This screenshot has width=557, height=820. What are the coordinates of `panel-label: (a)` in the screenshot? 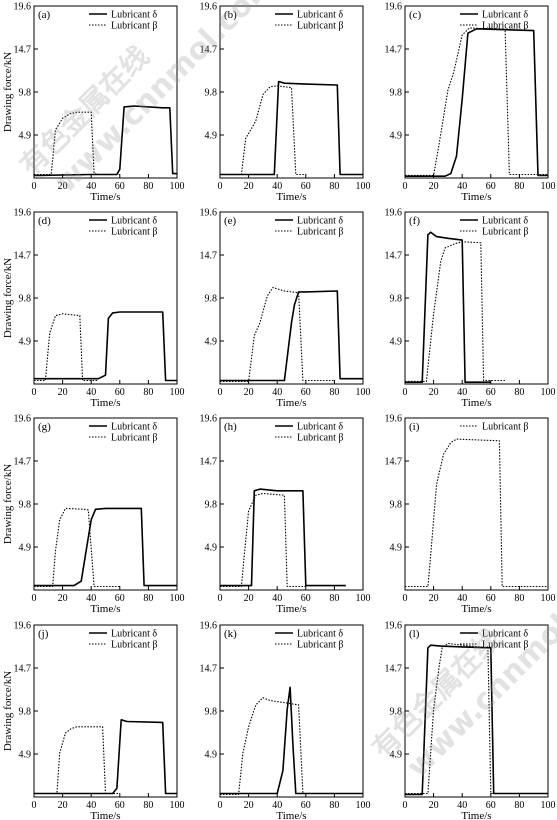 It's located at (44, 15).